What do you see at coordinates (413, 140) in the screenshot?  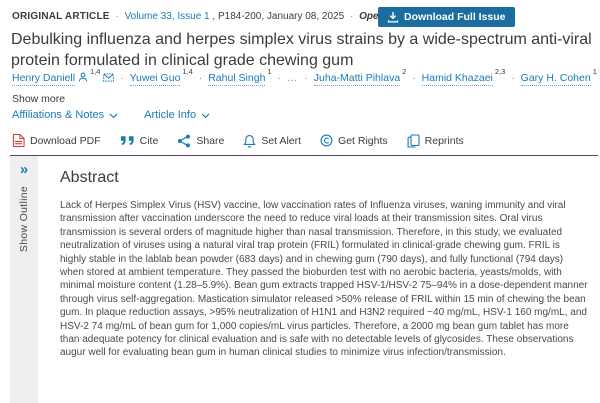 I see `reprints-icon` at bounding box center [413, 140].